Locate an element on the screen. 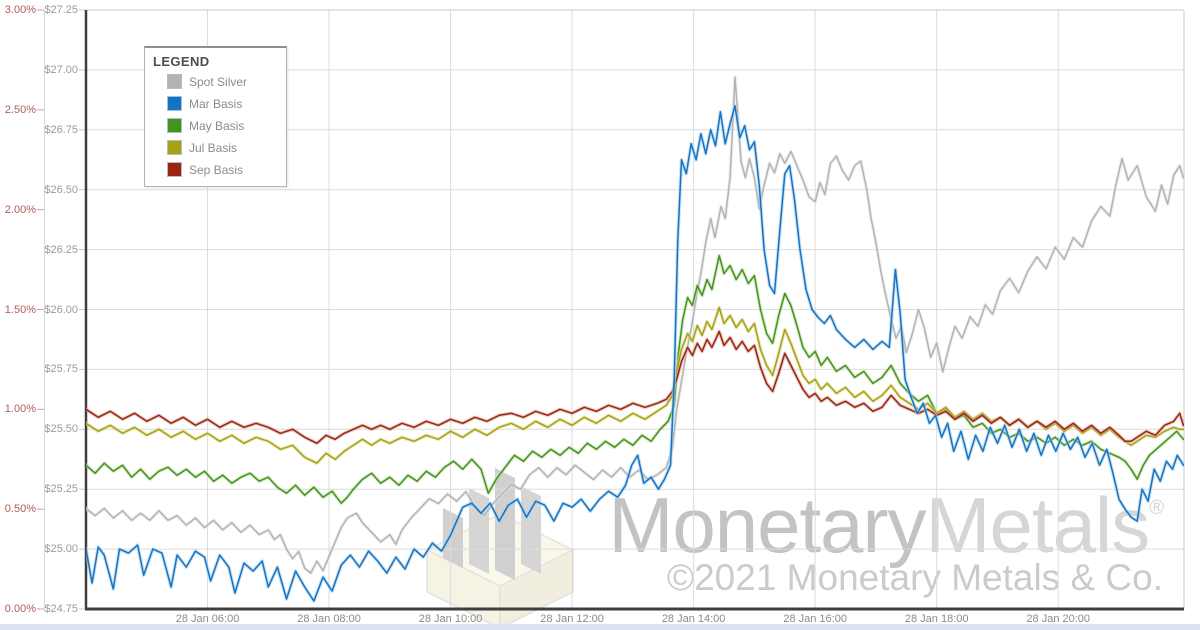  legend-item: May Basis is located at coordinates (222, 125).